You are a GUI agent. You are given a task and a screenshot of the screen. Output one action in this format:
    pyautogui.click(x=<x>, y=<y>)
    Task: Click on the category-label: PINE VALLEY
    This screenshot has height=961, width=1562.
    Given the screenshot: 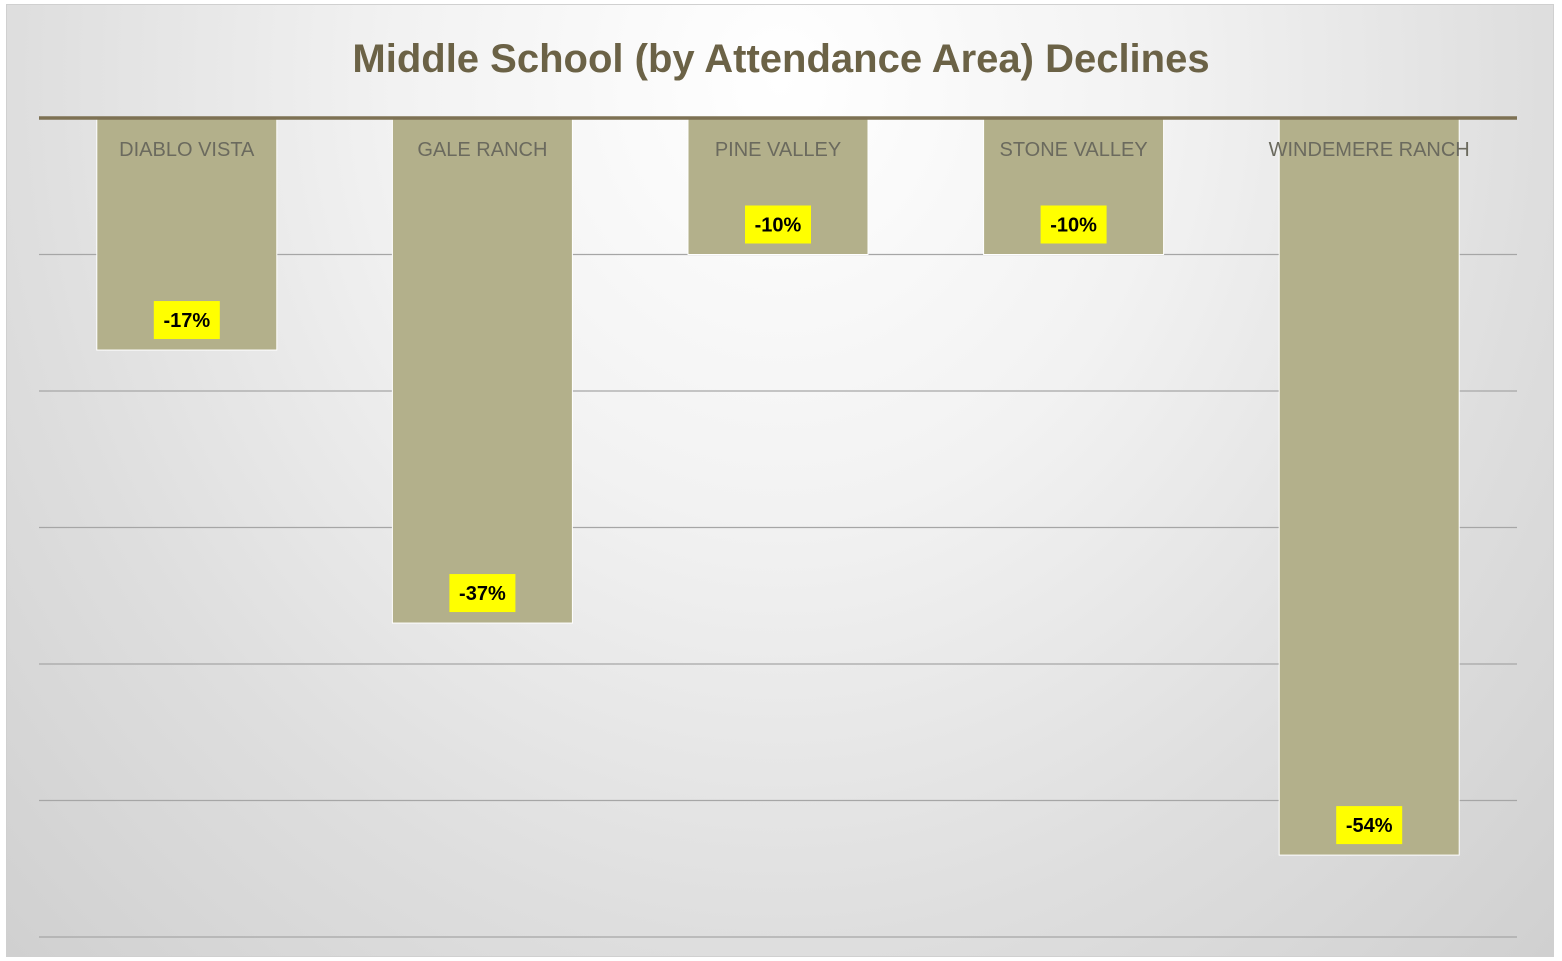 What is the action you would take?
    pyautogui.click(x=778, y=150)
    